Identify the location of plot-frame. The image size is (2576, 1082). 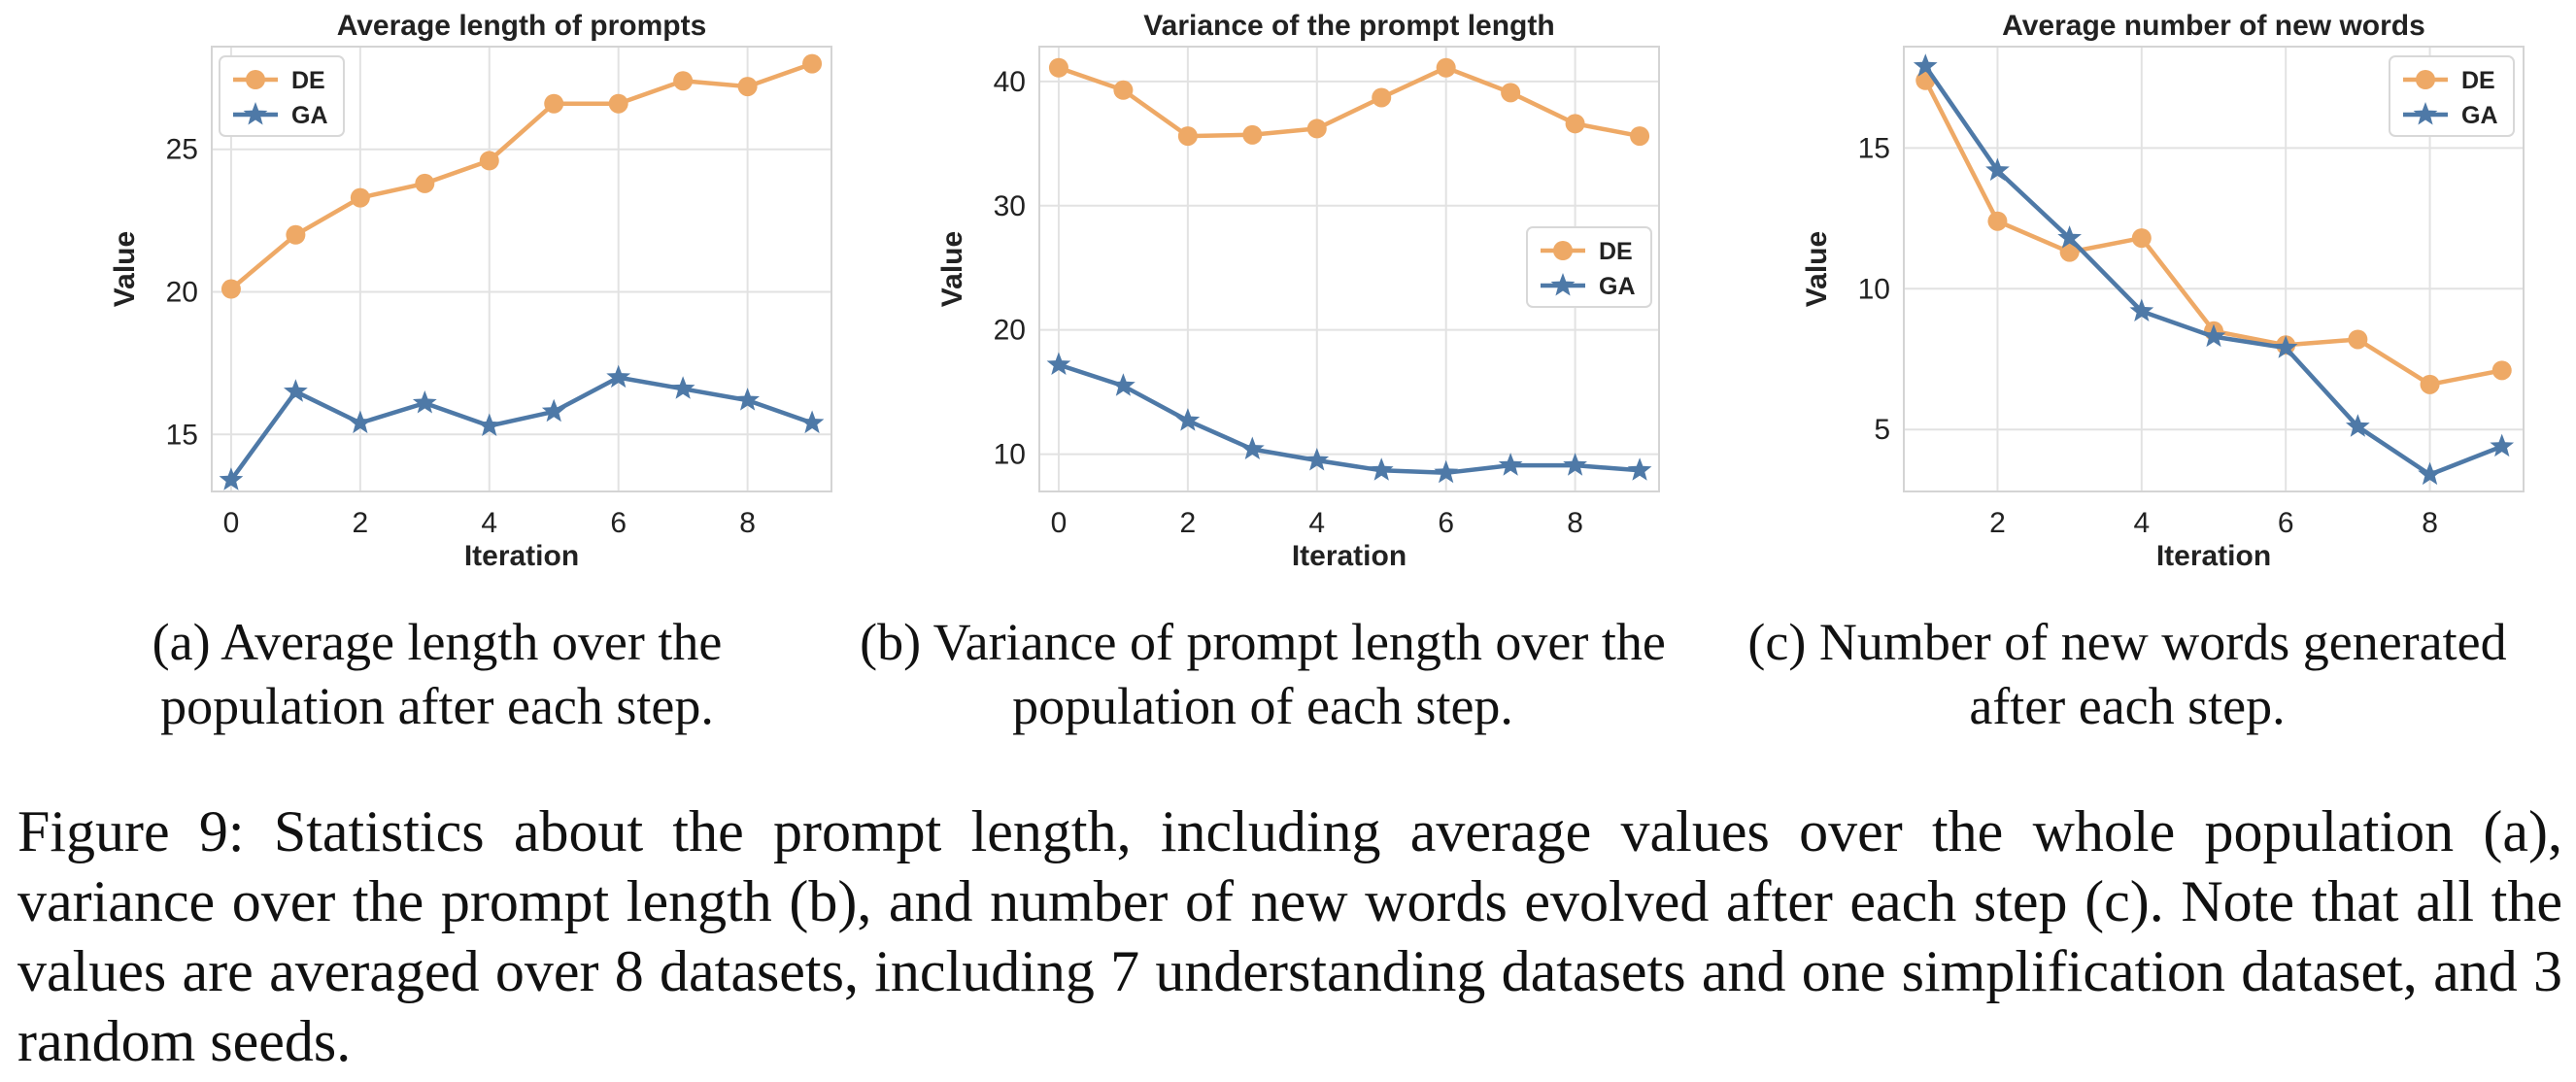
(1349, 269).